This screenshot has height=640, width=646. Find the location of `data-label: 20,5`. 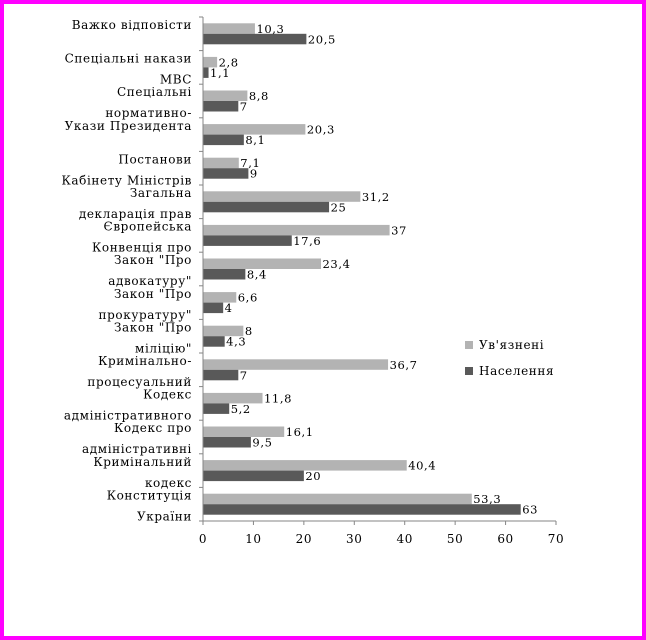

data-label: 20,5 is located at coordinates (322, 39).